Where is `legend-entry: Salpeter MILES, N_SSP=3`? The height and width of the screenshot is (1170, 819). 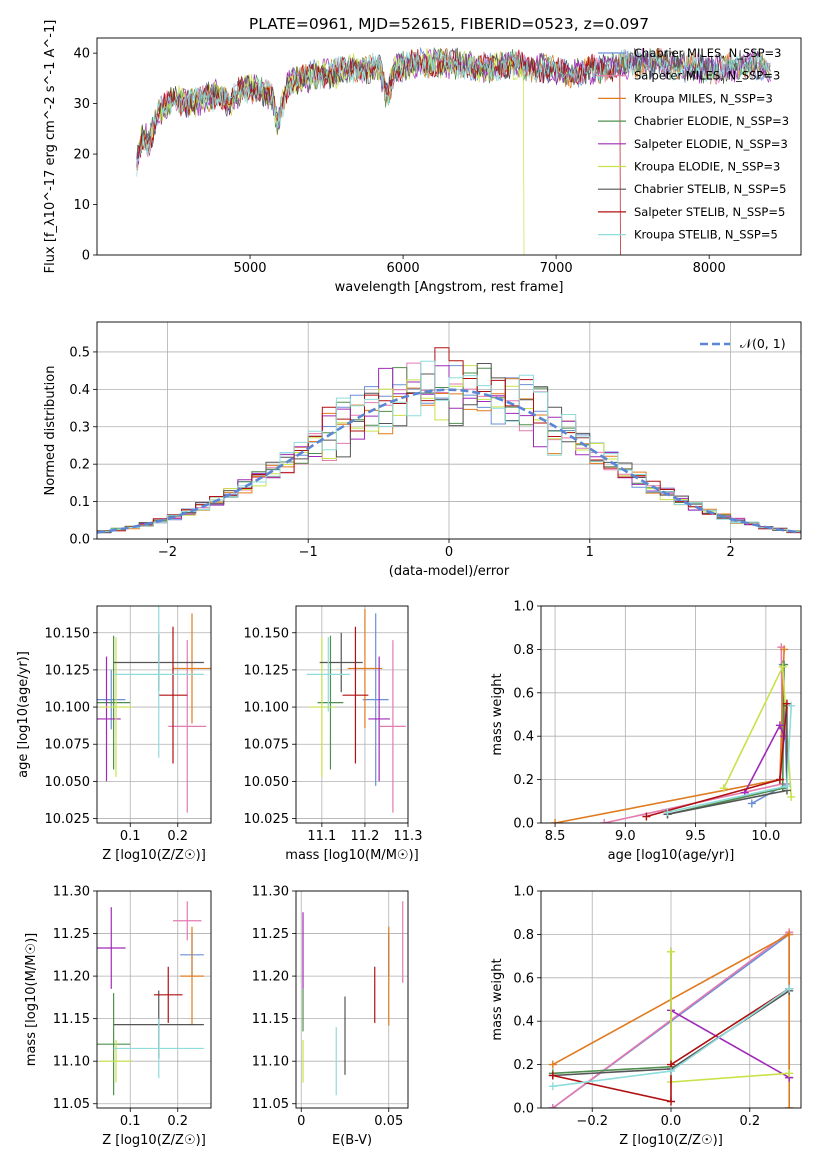 legend-entry: Salpeter MILES, N_SSP=3 is located at coordinates (707, 76).